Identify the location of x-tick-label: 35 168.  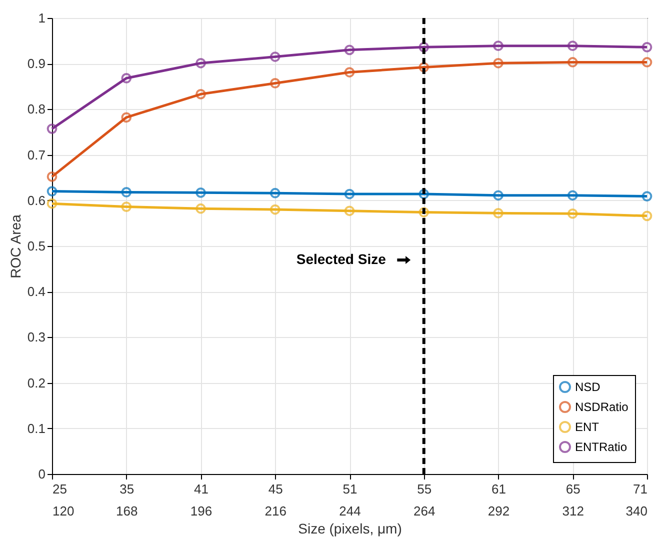
(127, 500).